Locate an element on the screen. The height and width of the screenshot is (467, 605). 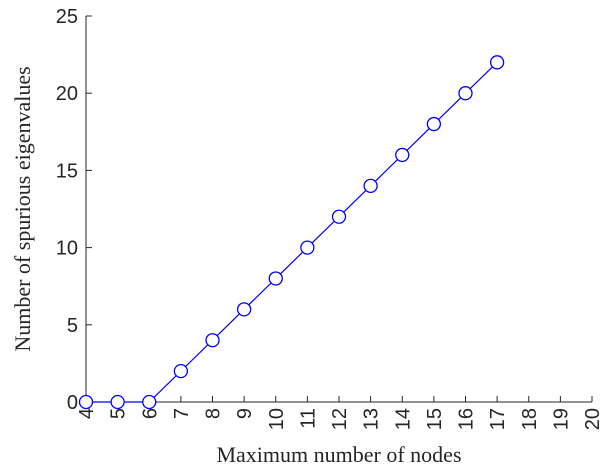
x-tick-label: 19 is located at coordinates (561, 419).